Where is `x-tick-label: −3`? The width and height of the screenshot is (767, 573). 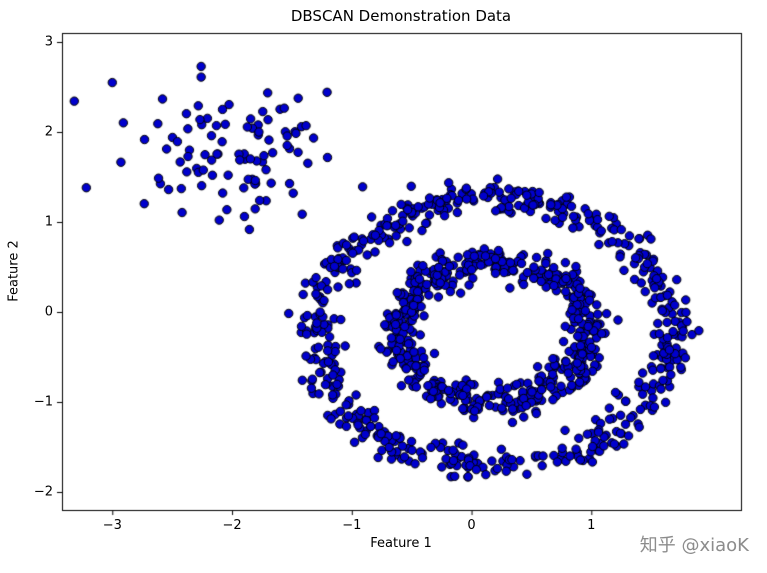 x-tick-label: −3 is located at coordinates (112, 525).